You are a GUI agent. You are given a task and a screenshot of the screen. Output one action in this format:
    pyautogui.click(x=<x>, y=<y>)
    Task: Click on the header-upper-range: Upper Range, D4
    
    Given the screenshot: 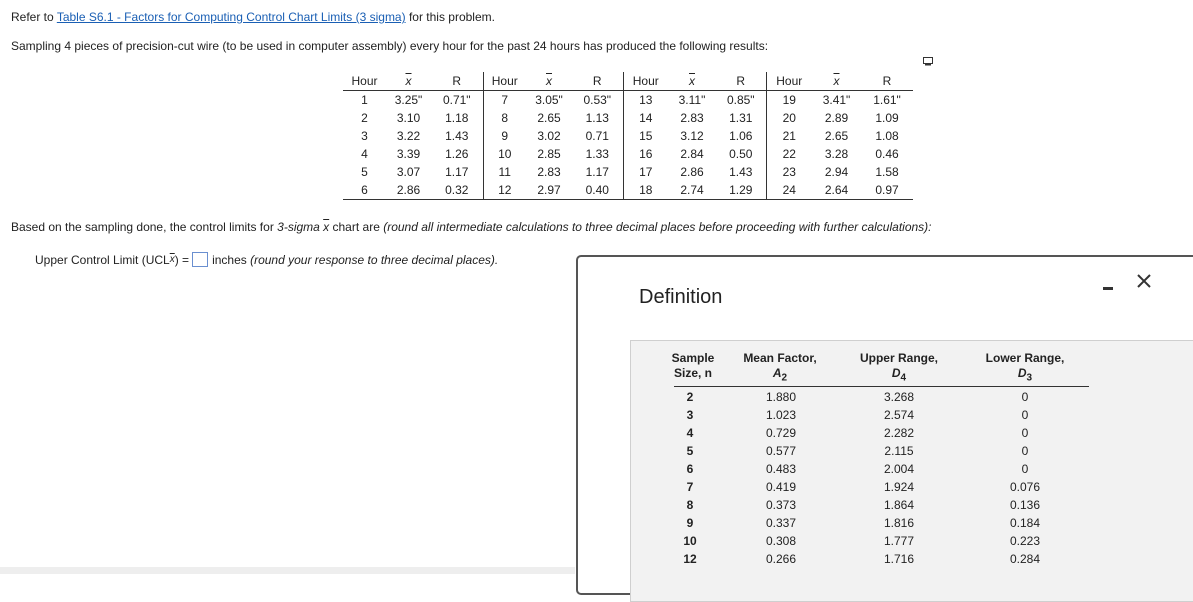 What is the action you would take?
    pyautogui.click(x=899, y=368)
    